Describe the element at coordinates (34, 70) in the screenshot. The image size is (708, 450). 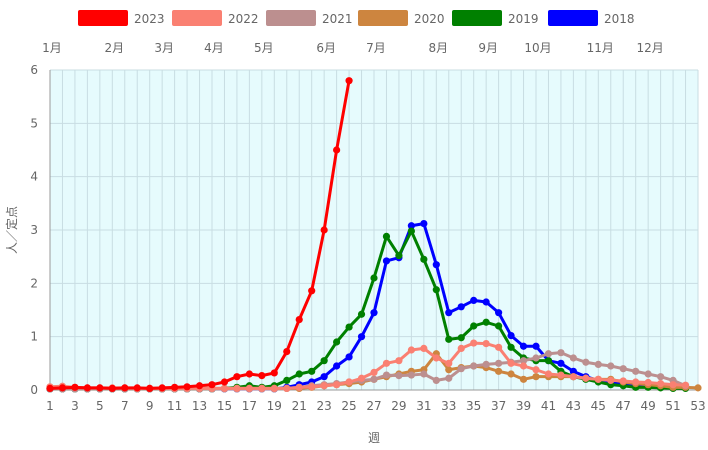
I see `y-tick-label: 6` at that location.